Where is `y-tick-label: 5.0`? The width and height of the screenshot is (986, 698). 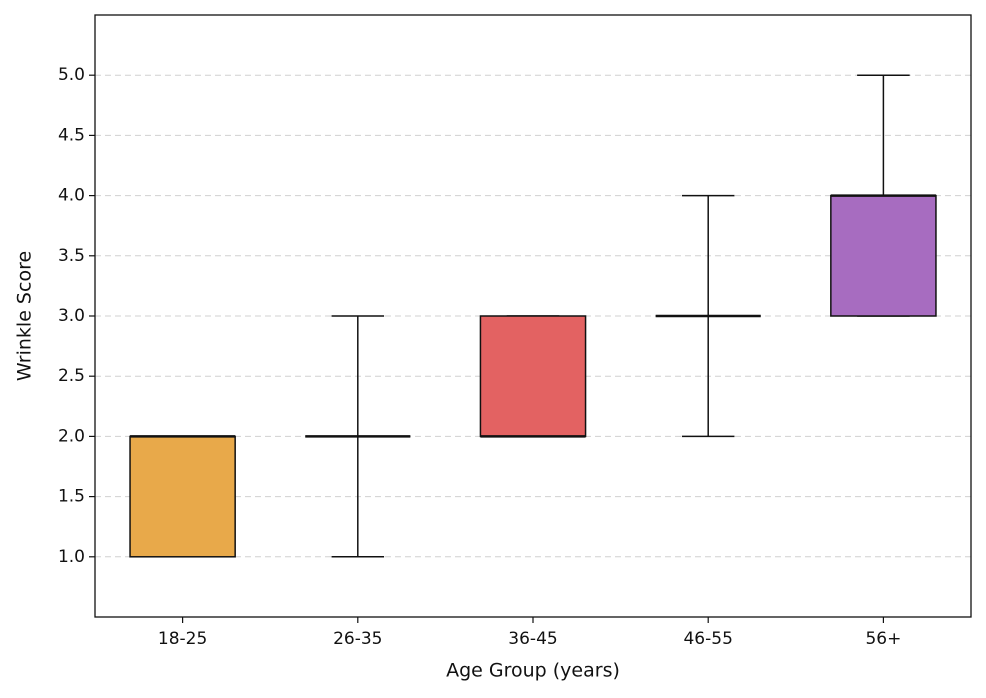
y-tick-label: 5.0 is located at coordinates (71, 75).